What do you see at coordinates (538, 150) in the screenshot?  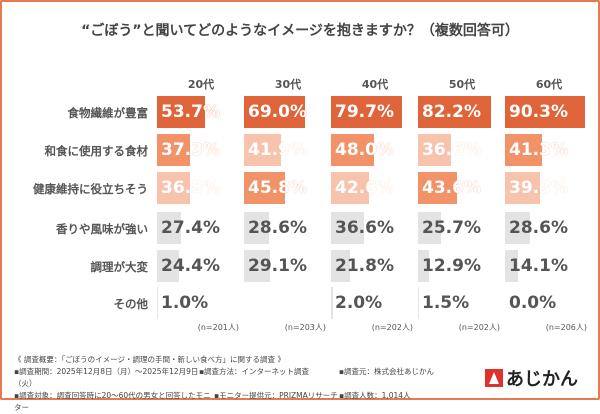 I see `value-label: 41.3%` at bounding box center [538, 150].